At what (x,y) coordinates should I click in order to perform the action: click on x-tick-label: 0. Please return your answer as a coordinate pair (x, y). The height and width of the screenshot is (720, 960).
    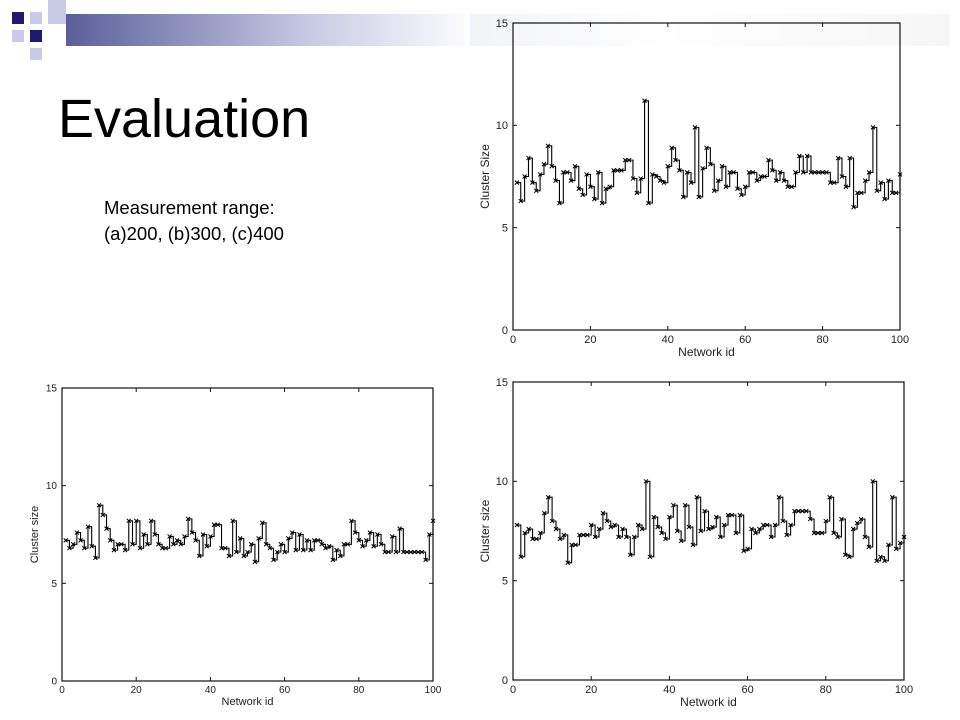
    Looking at the image, I should click on (513, 340).